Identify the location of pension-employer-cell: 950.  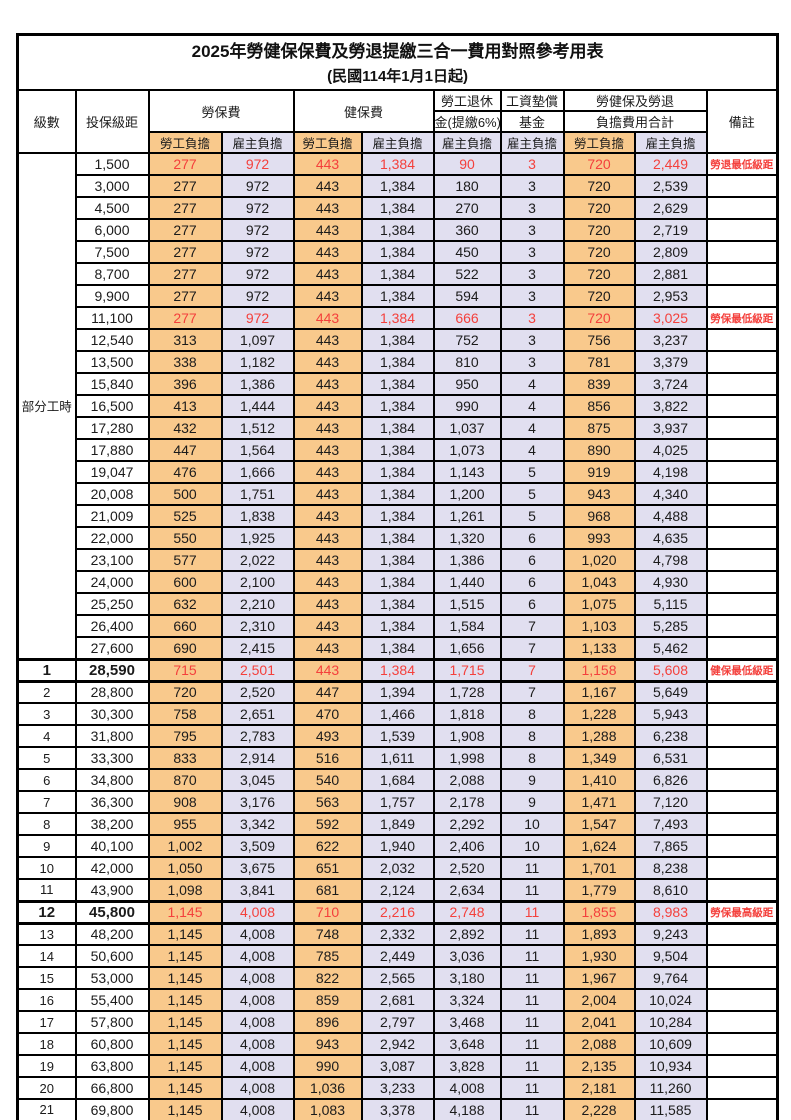
(467, 384).